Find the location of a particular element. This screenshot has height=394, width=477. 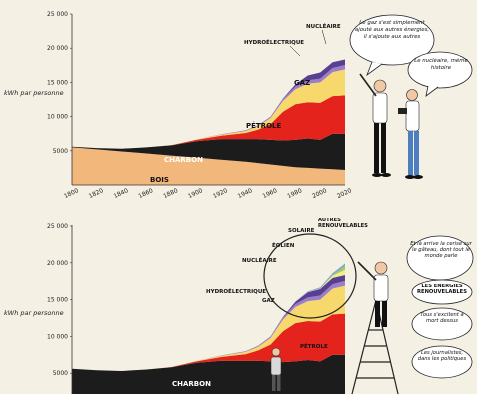

top-x-tick-label: 1800 is located at coordinates (71, 193).